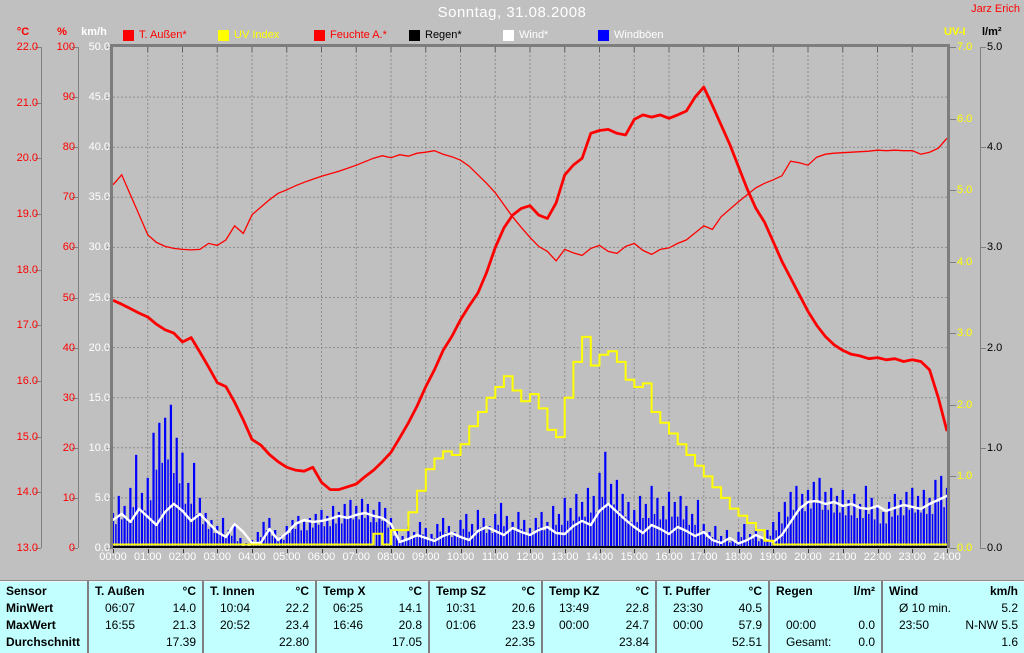 This screenshot has width=1024, height=653. Describe the element at coordinates (965, 476) in the screenshot. I see `axis-tick-label: 1.0` at that location.